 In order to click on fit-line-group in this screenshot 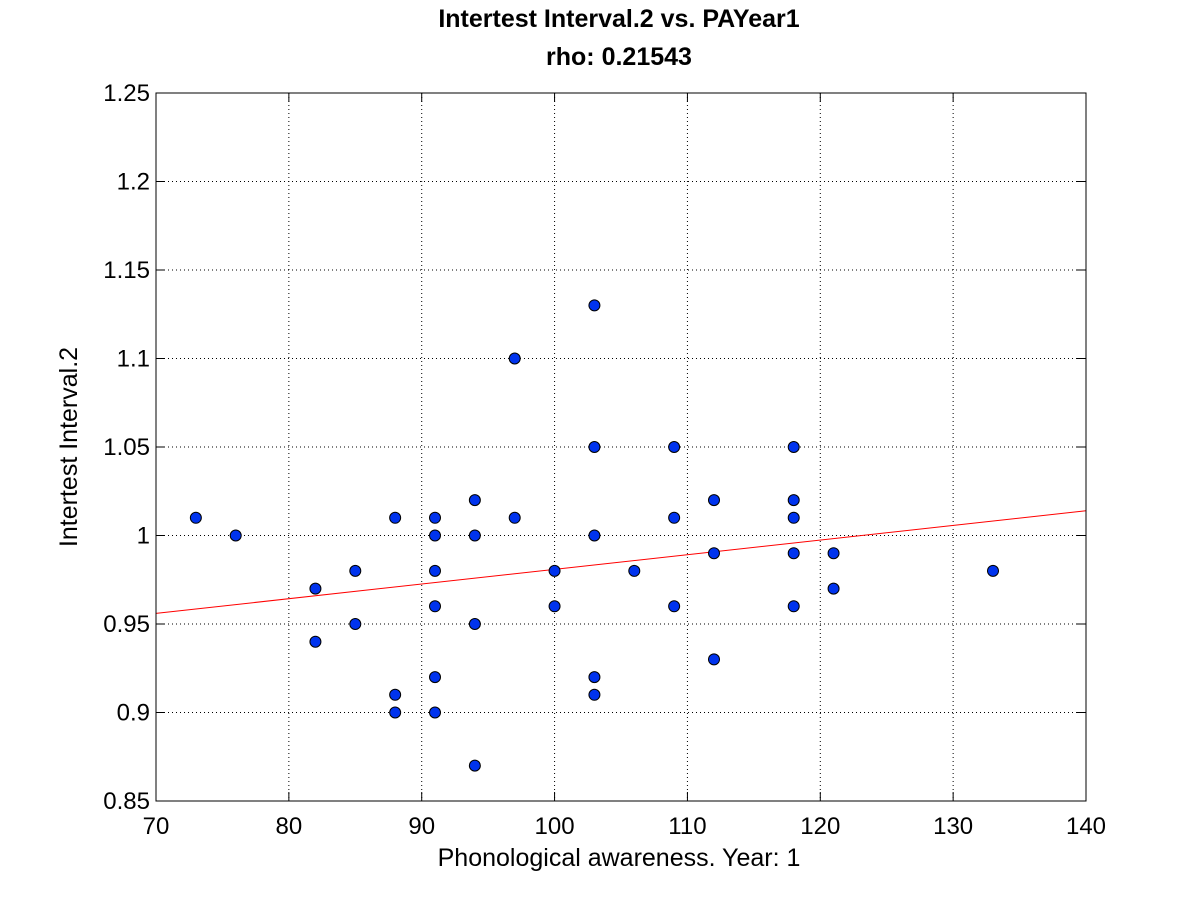, I will do `click(621, 562)`.